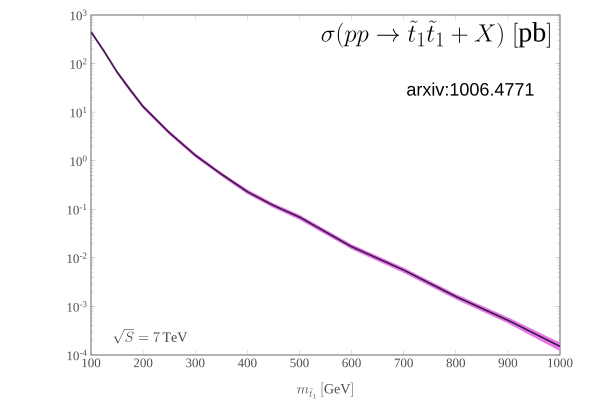 The height and width of the screenshot is (412, 595). Describe the element at coordinates (78, 112) in the screenshot. I see `y-tick-label: 10$^{1}$` at that location.